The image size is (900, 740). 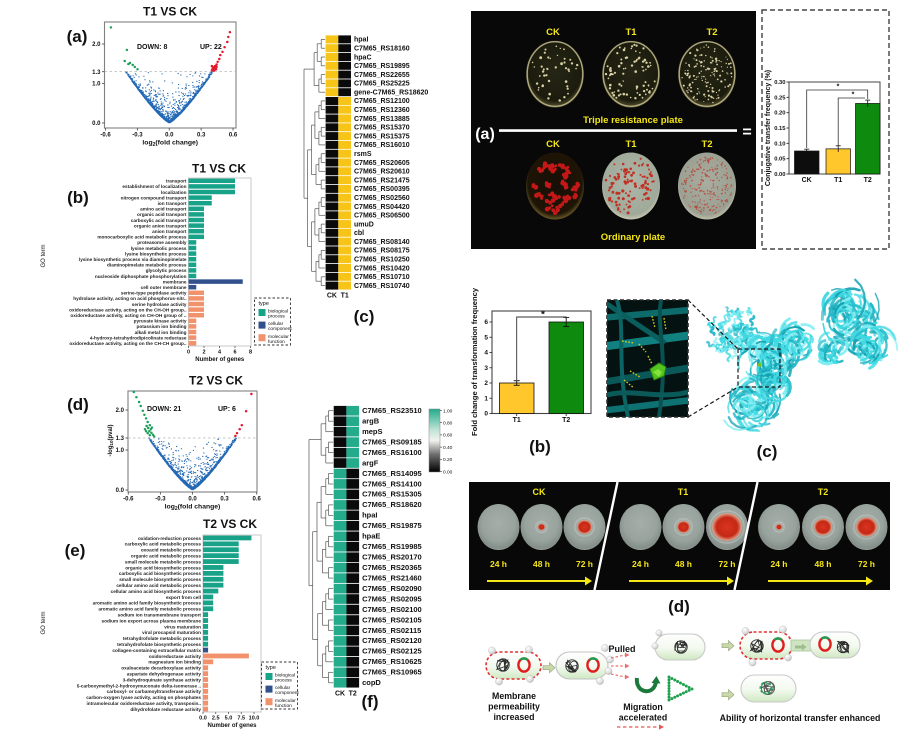 What do you see at coordinates (382, 198) in the screenshot?
I see `svg-text: C7M65_RS02560` at bounding box center [382, 198].